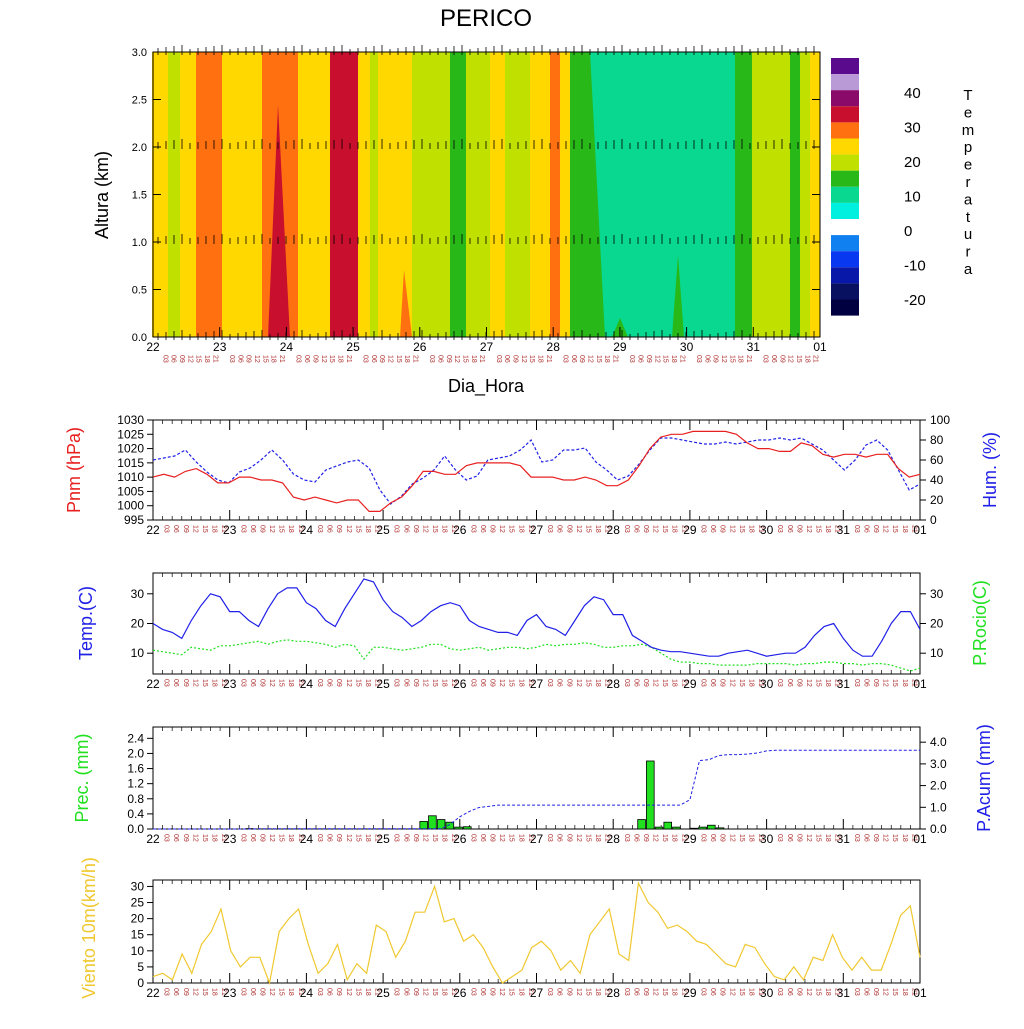 The height and width of the screenshot is (1029, 1024). Describe the element at coordinates (933, 520) in the screenshot. I see `y-tick-label-right: 0` at that location.